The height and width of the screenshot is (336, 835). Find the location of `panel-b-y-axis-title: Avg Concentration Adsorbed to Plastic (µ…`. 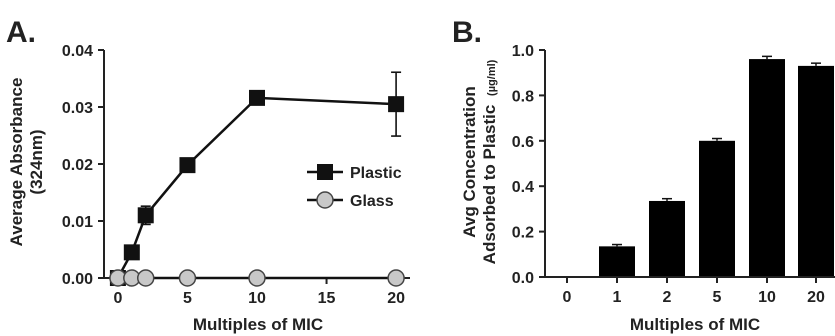

panel-b-y-axis-title: Avg Concentration Adsorbed to Plastic (µ… is located at coordinates (479, 161).